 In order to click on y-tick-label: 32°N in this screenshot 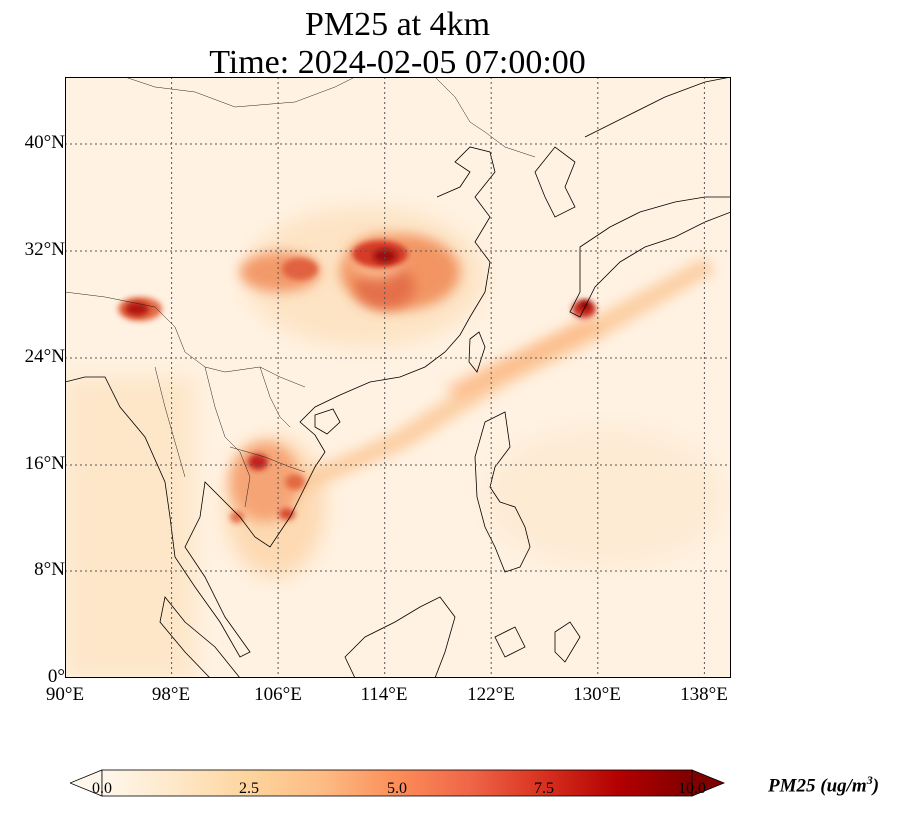, I will do `click(44, 249)`.